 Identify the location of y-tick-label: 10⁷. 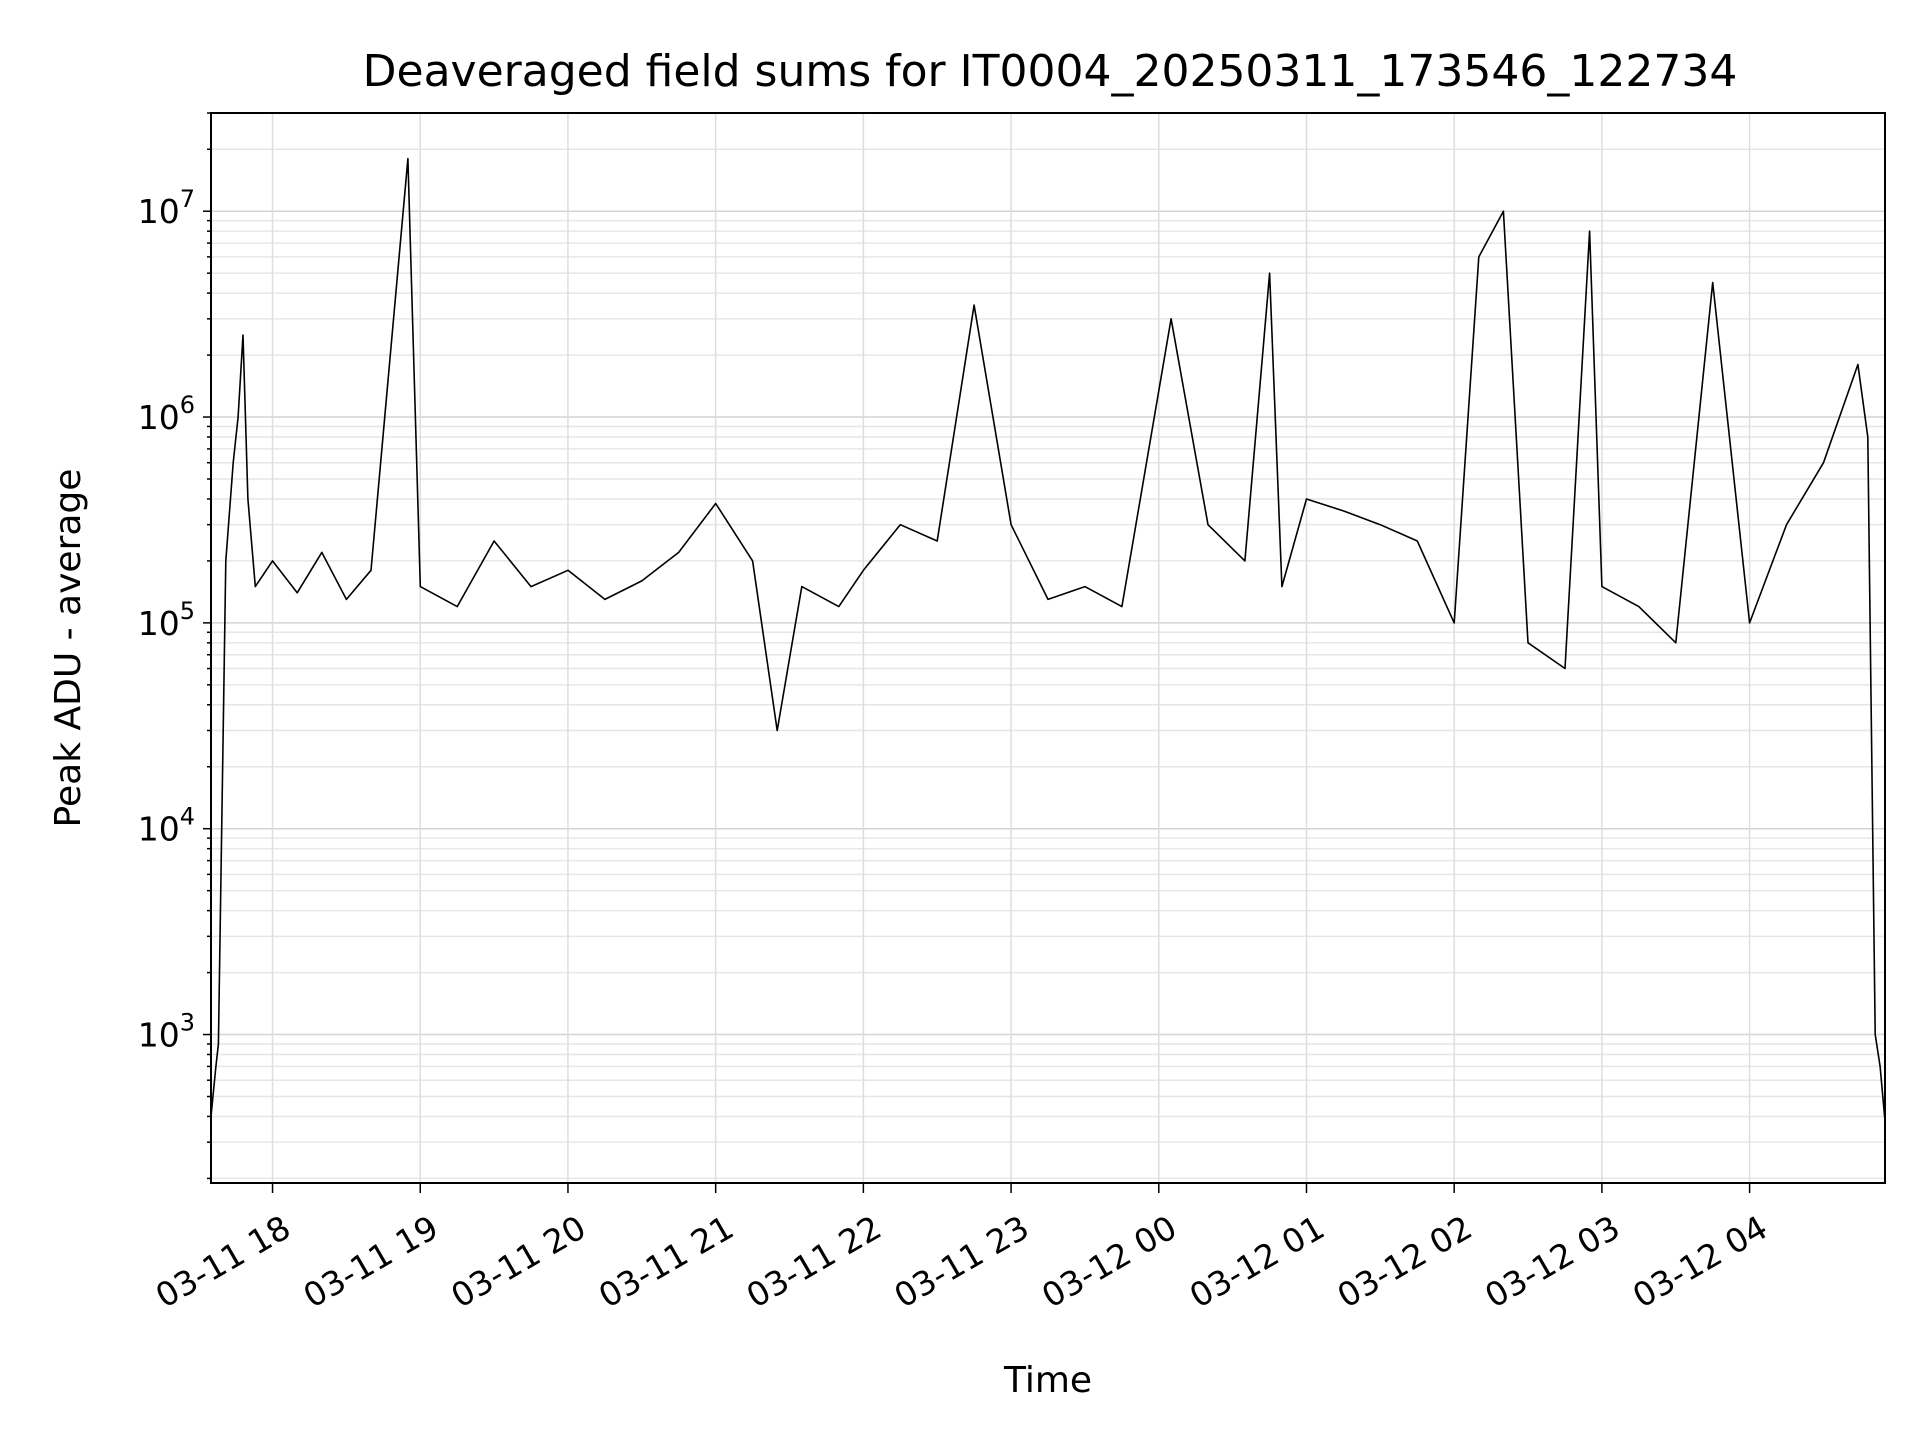
(166, 208).